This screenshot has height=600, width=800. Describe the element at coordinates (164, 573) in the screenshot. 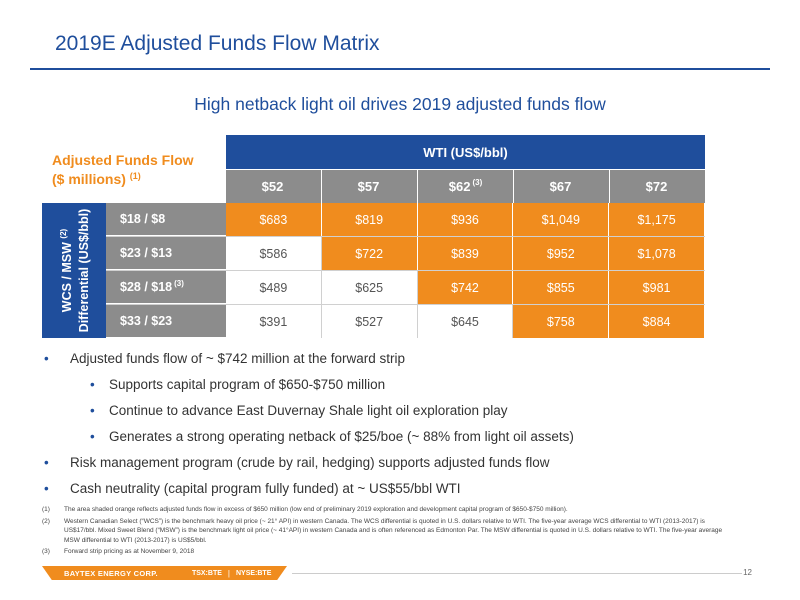

I see `brand-bar: BAYTEX ENERGY CORP. TSX:BTE | NYSE:BTE` at that location.